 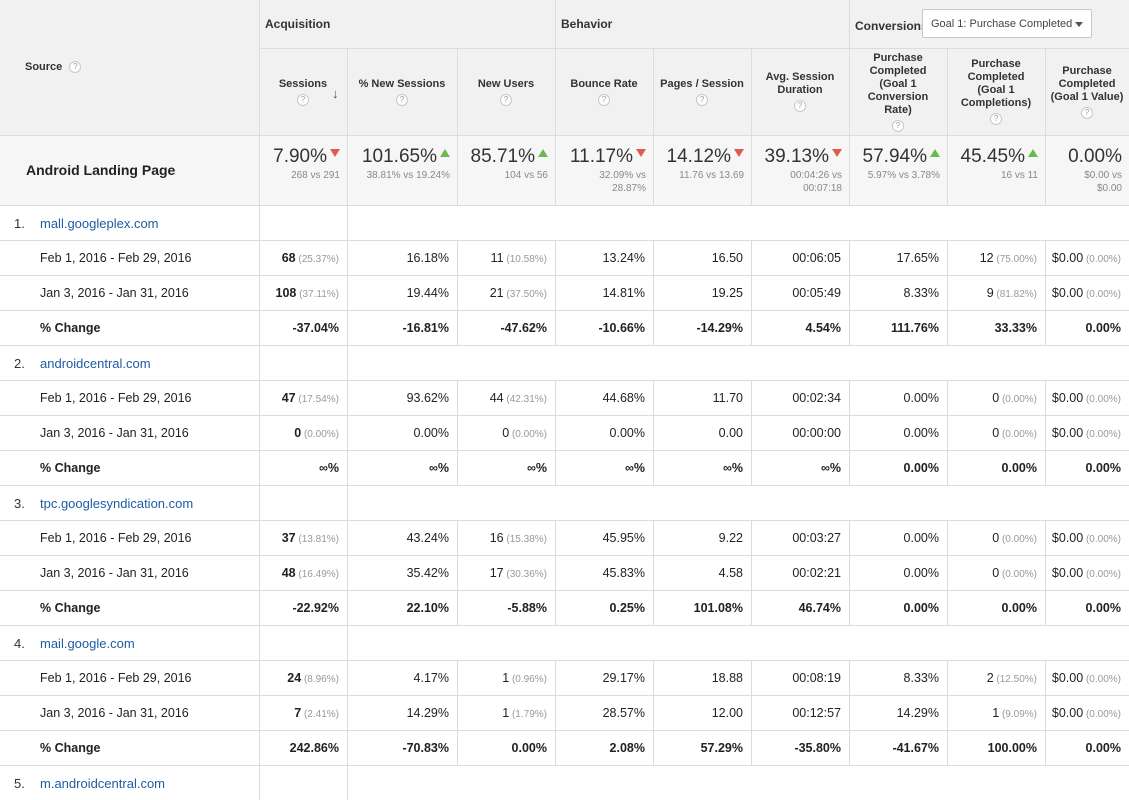 I want to click on source-link: androidcentral.com, so click(x=95, y=363).